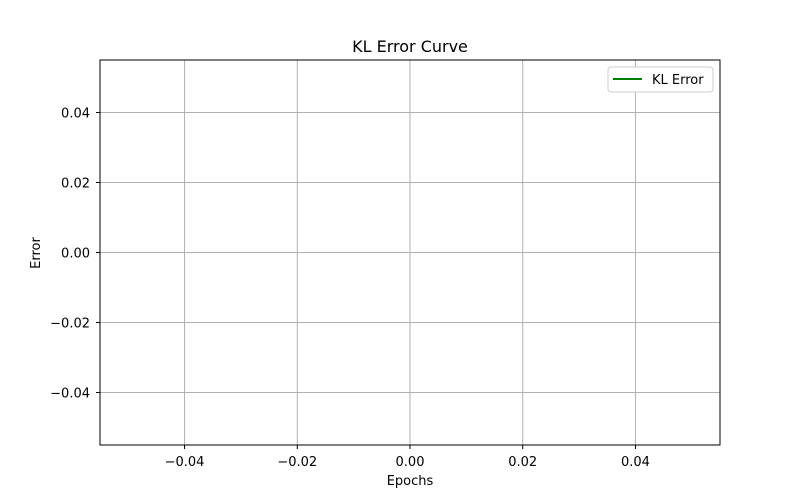  Describe the element at coordinates (522, 462) in the screenshot. I see `x-tick-label: 0.02` at that location.